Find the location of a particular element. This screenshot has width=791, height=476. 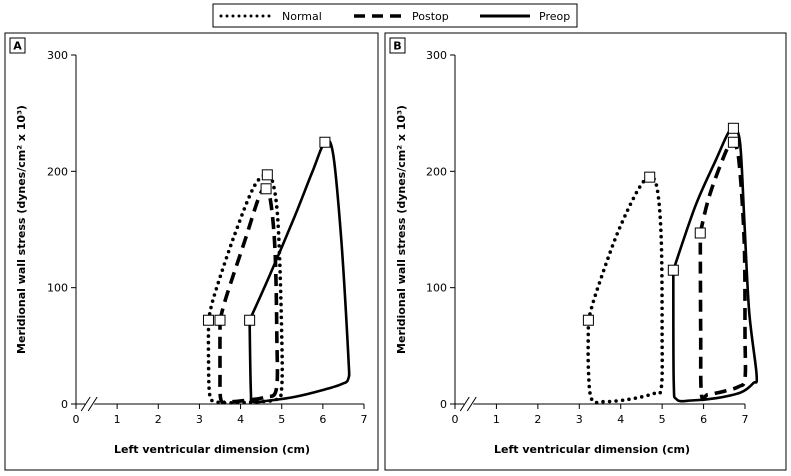

legend-label-preop: Preop is located at coordinates (554, 16).